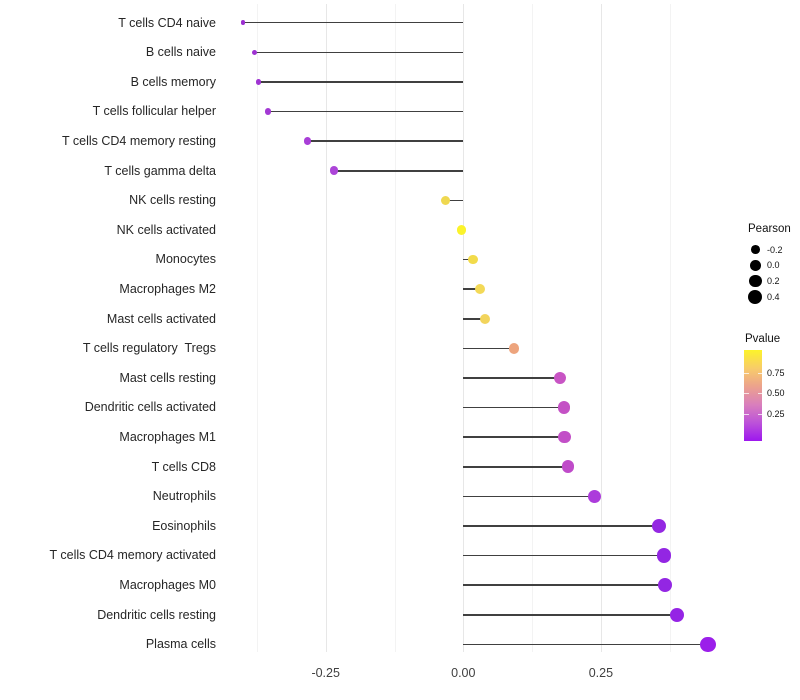  Describe the element at coordinates (167, 22) in the screenshot. I see `y-axis-label: T cells CD4 naive` at that location.